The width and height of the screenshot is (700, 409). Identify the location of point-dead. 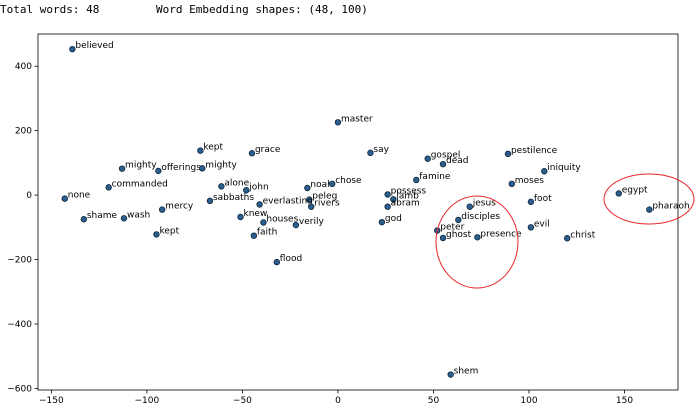
(443, 164).